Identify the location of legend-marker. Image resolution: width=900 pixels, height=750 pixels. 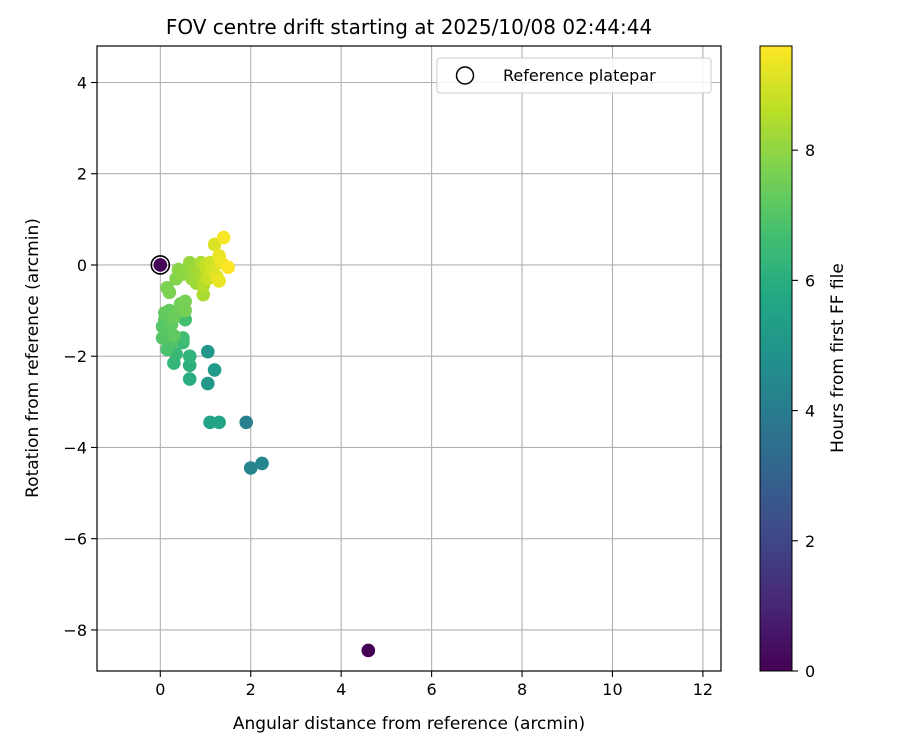
(465, 75).